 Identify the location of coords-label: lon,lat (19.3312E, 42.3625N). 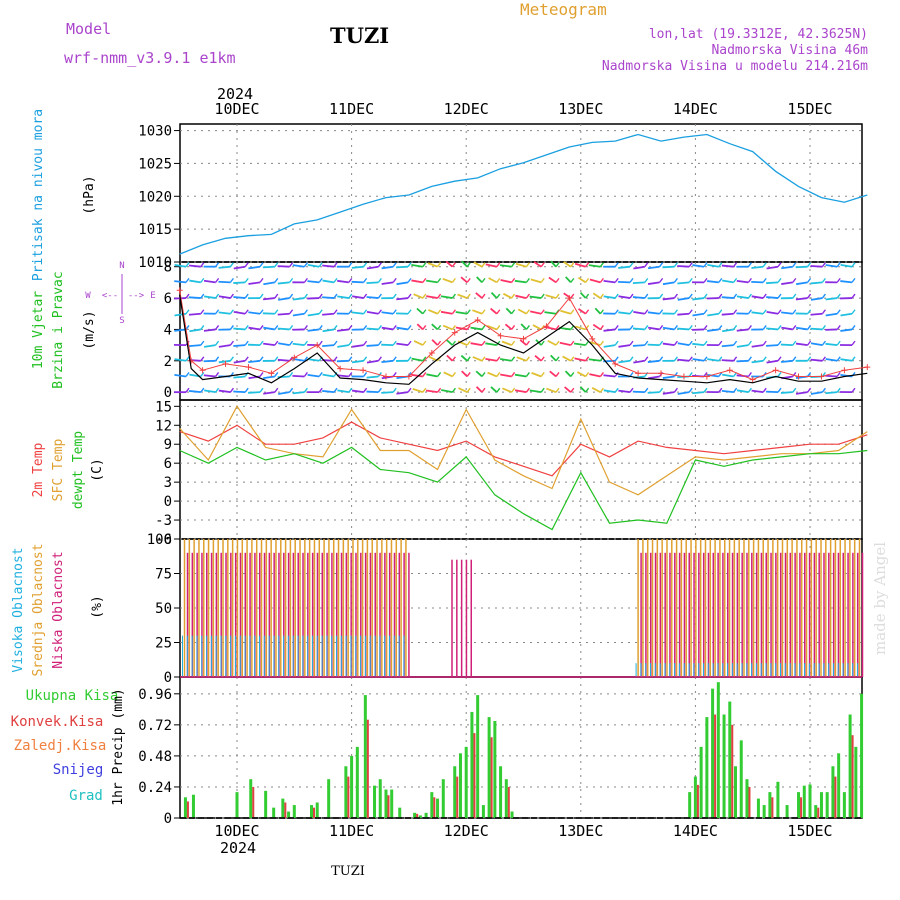
(758, 34).